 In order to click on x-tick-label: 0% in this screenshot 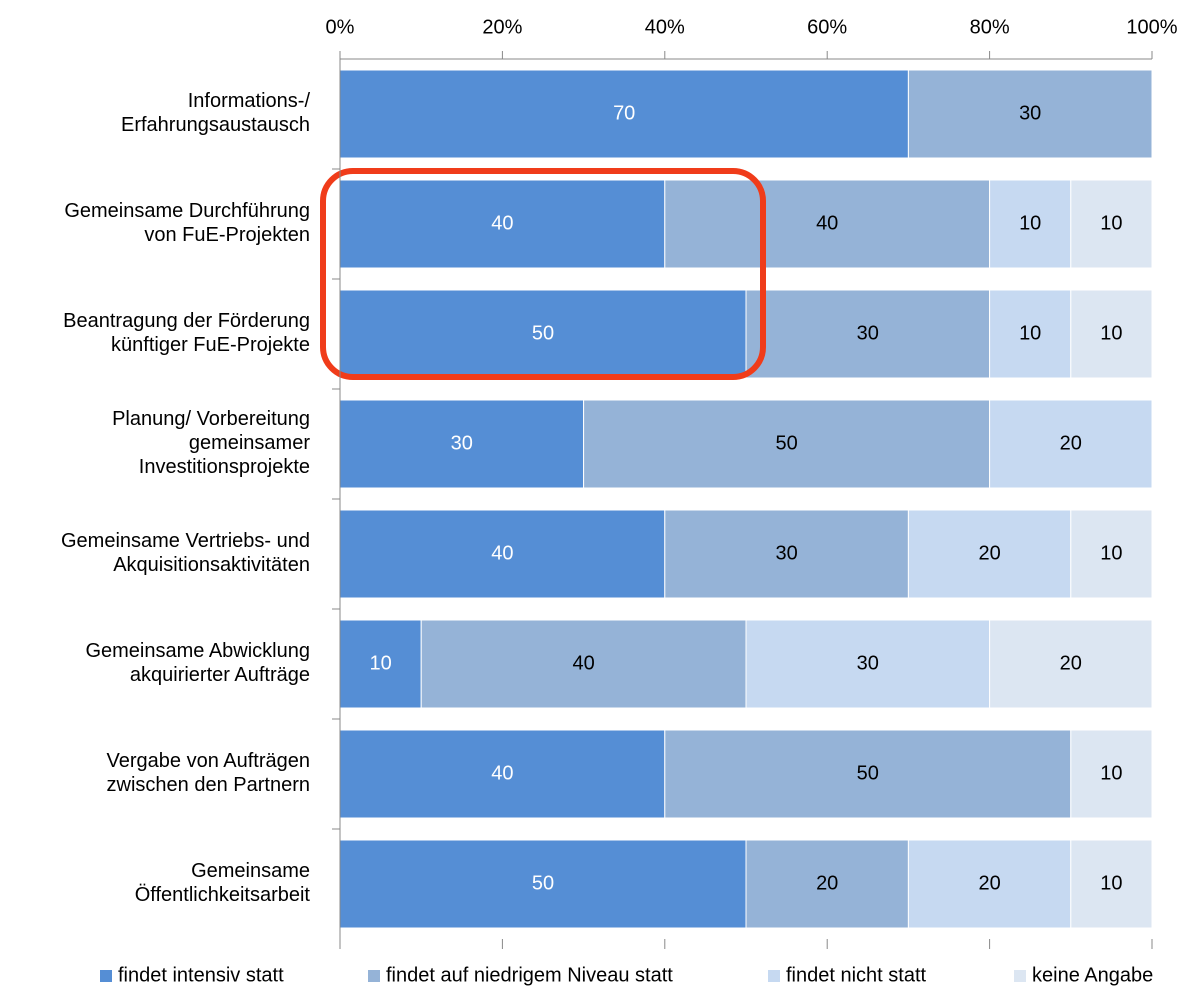, I will do `click(340, 27)`.